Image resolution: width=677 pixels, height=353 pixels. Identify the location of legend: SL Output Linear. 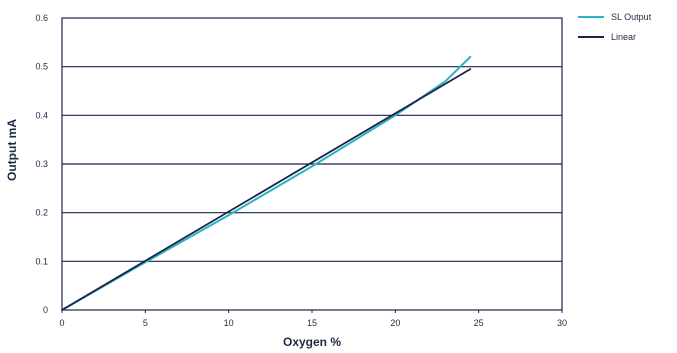
(615, 27).